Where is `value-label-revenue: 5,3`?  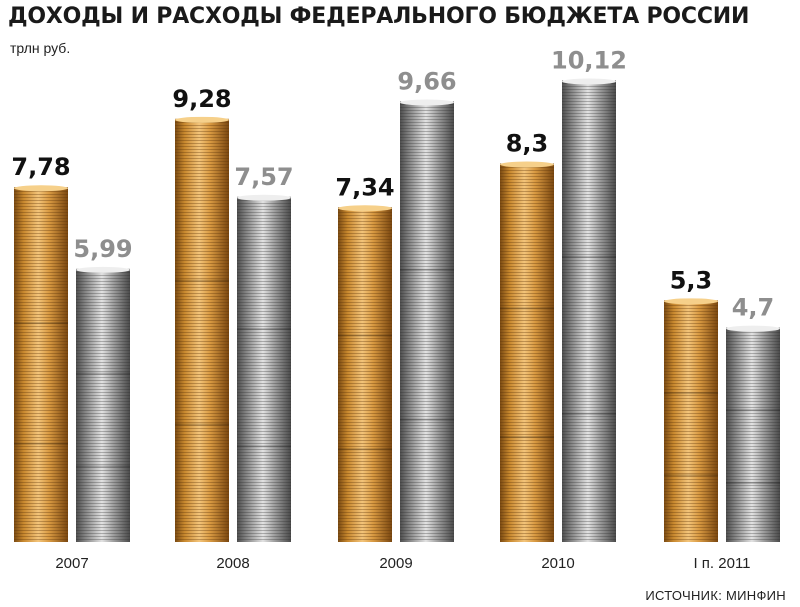
value-label-revenue: 5,3 is located at coordinates (691, 280).